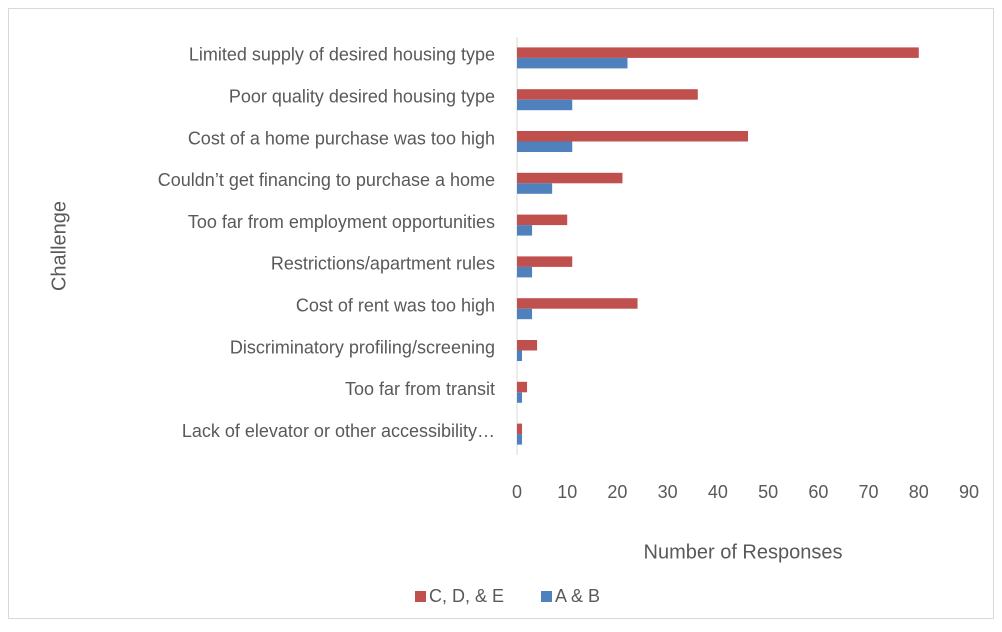 Image resolution: width=1002 pixels, height=632 pixels. Describe the element at coordinates (577, 596) in the screenshot. I see `legend-label: A & B` at that location.